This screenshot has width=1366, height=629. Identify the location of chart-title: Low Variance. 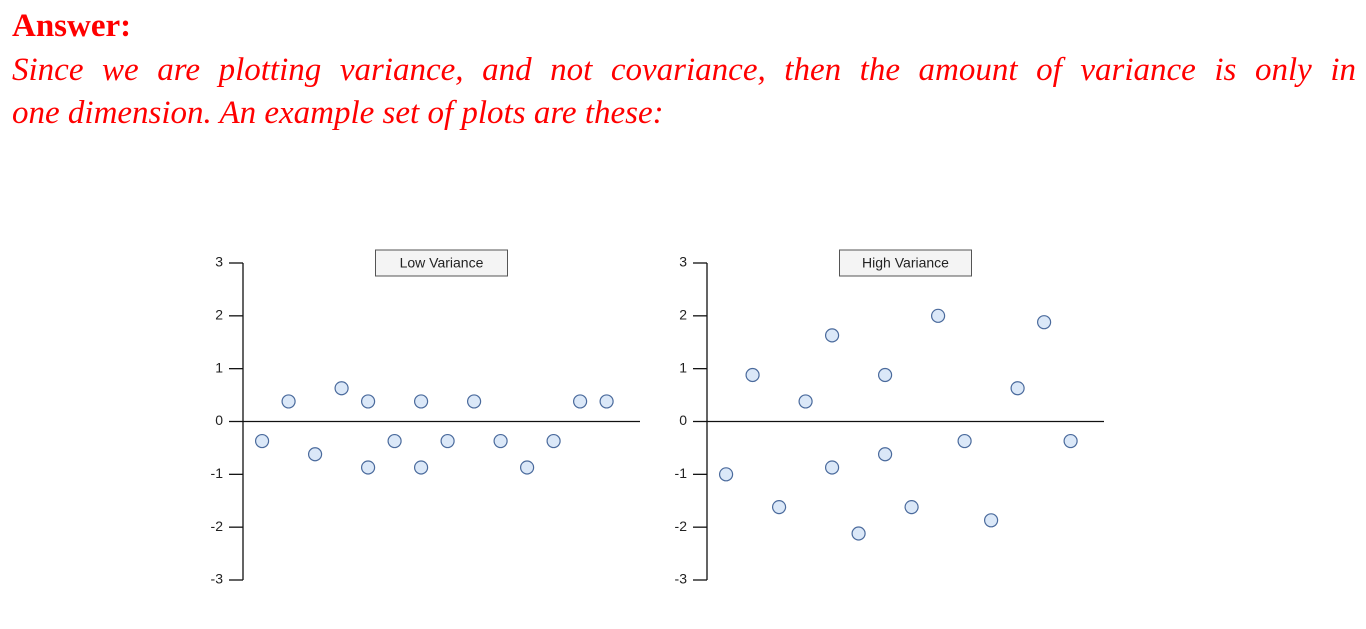
(442, 263).